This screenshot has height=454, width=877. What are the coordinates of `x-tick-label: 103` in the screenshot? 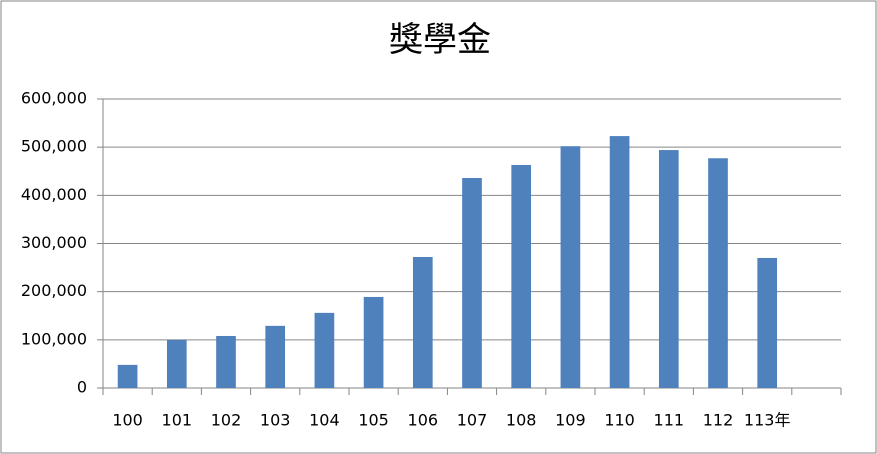 It's located at (275, 420).